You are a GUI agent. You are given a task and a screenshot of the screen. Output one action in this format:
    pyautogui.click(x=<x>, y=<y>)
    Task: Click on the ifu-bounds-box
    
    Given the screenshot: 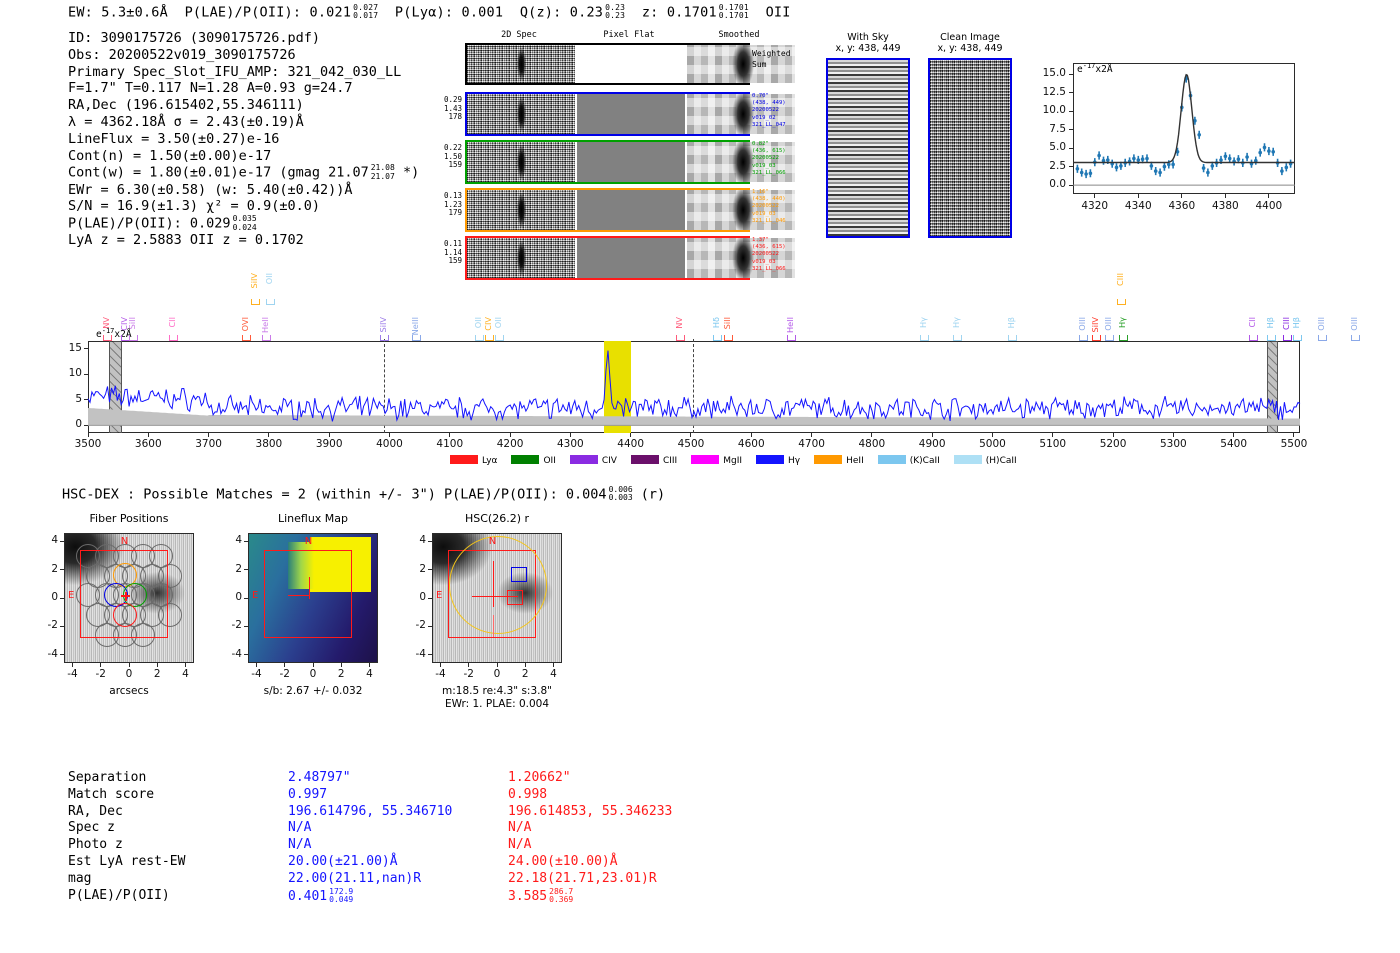 What is the action you would take?
    pyautogui.click(x=124, y=594)
    